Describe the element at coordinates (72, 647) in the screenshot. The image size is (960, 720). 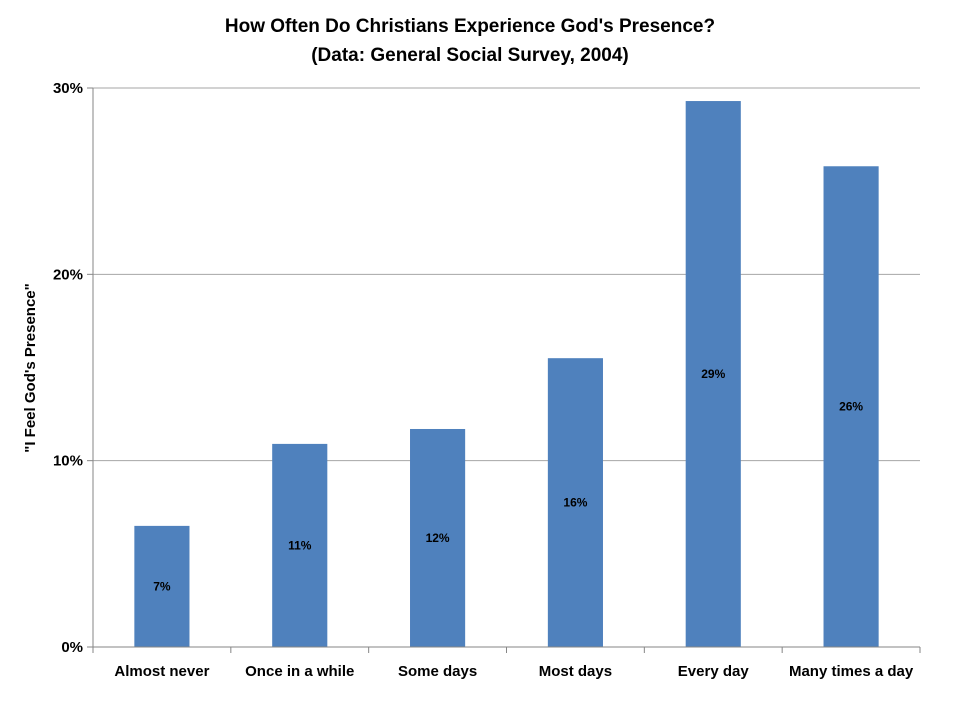
I see `y-tick-label: 0%` at that location.